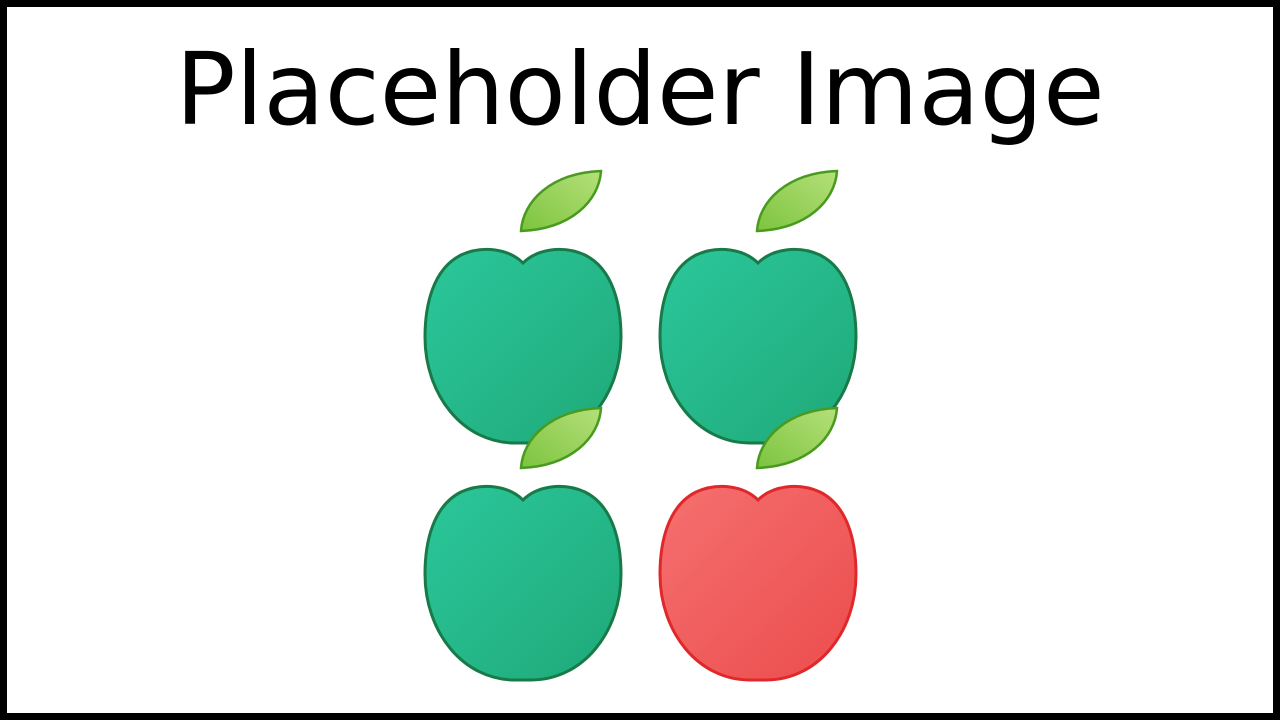 The width and height of the screenshot is (1280, 720). Describe the element at coordinates (523, 583) in the screenshot. I see `apple-bottom-left` at that location.